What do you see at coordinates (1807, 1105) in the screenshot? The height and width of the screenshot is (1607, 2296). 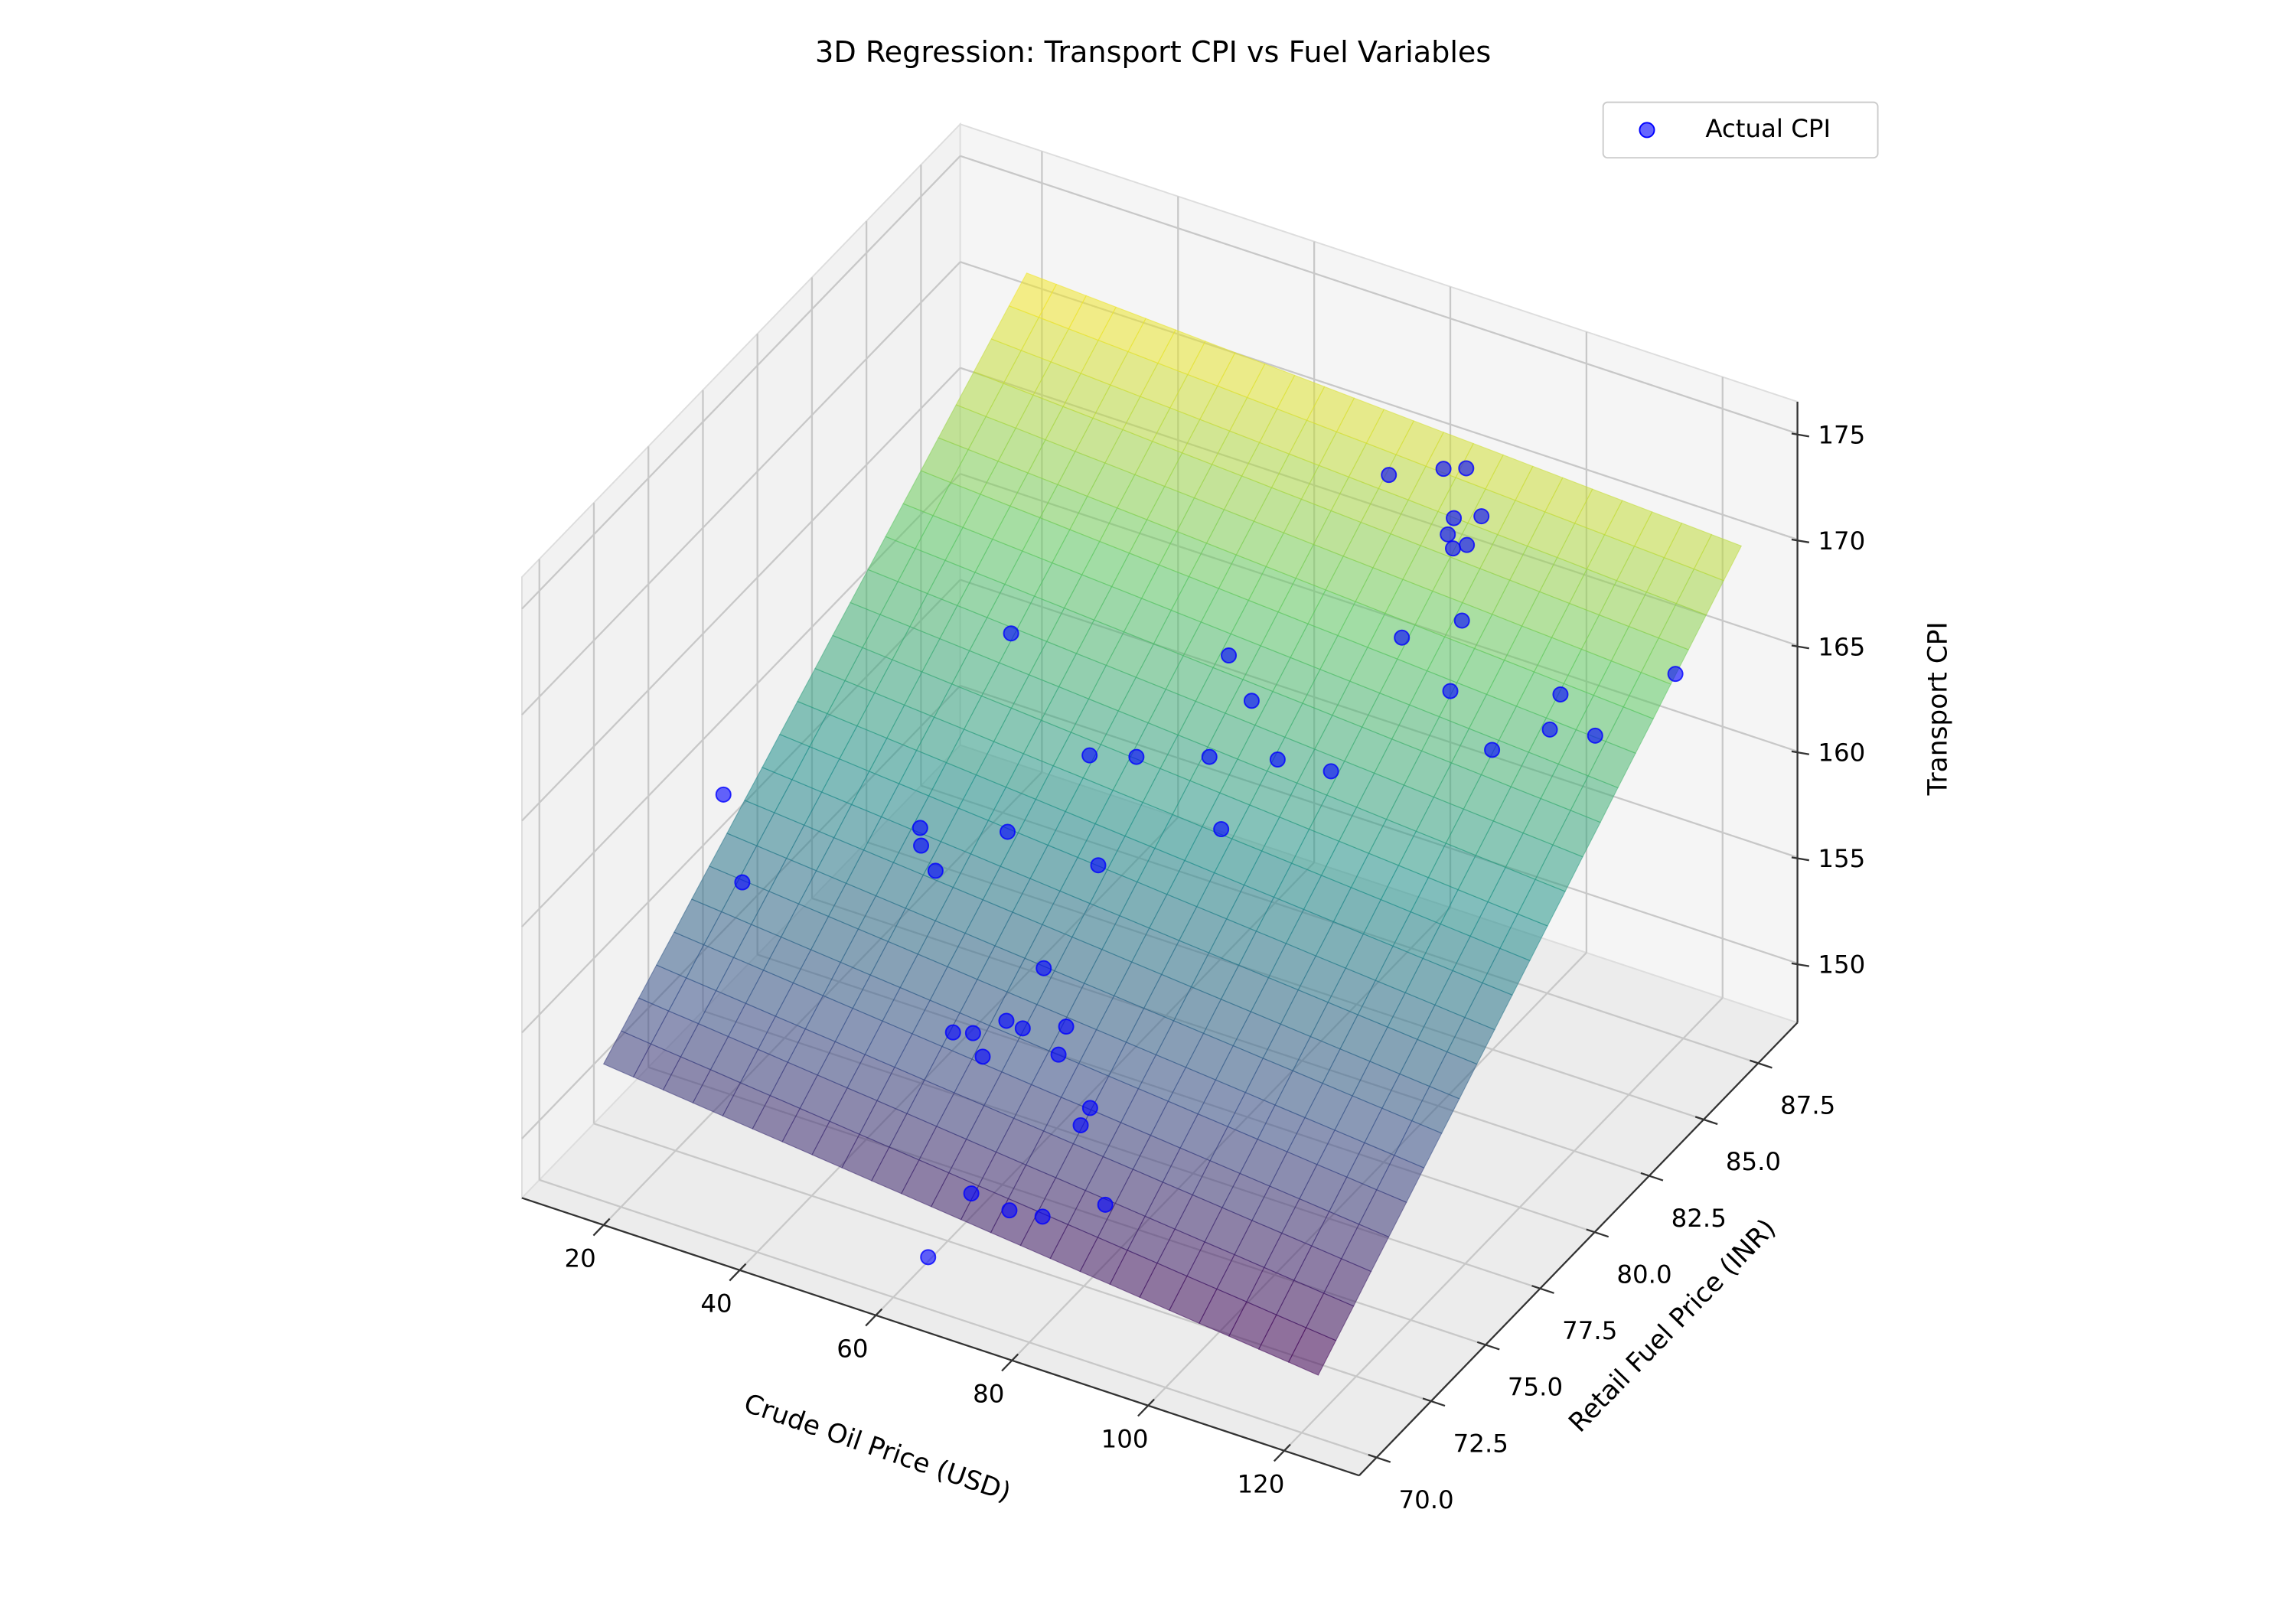 I see `y-tick-label: 87.5` at bounding box center [1807, 1105].